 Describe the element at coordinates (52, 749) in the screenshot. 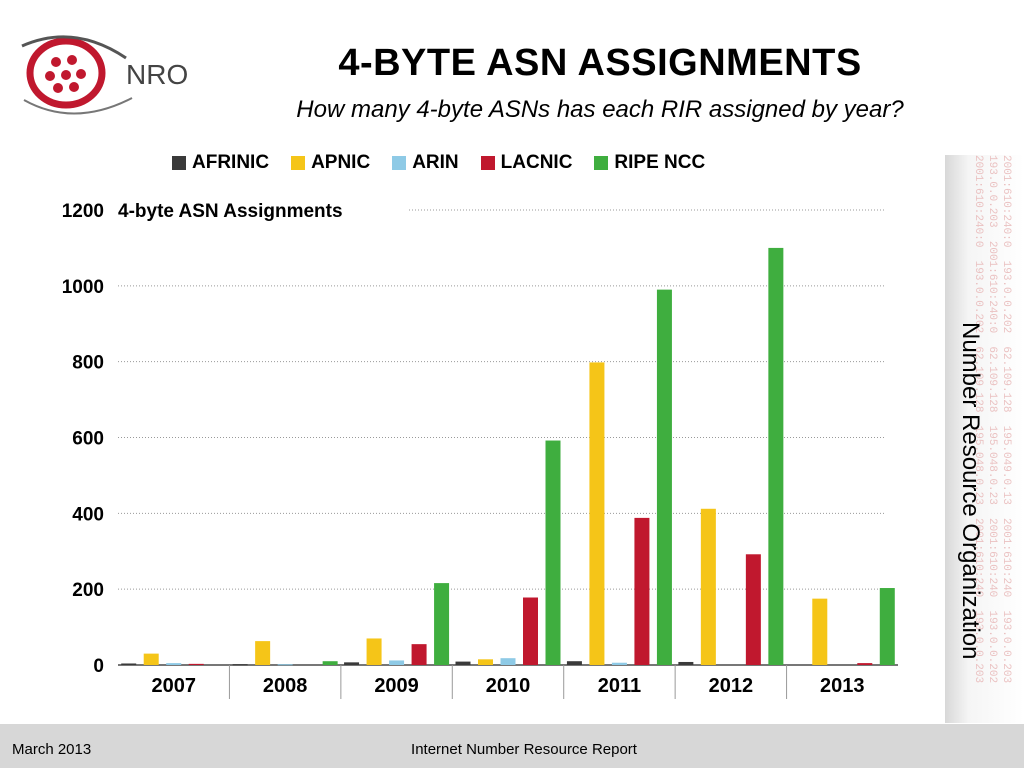

I see `footer-date: March 2013` at that location.